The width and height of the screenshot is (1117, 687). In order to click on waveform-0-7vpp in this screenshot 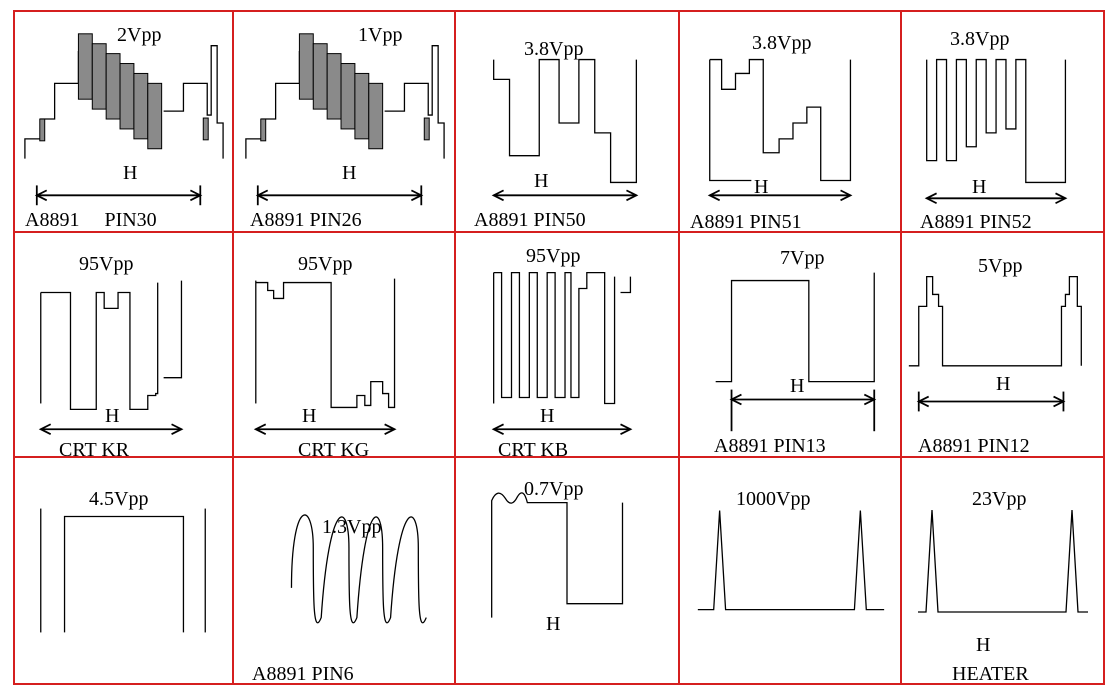, I will do `click(557, 555)`.